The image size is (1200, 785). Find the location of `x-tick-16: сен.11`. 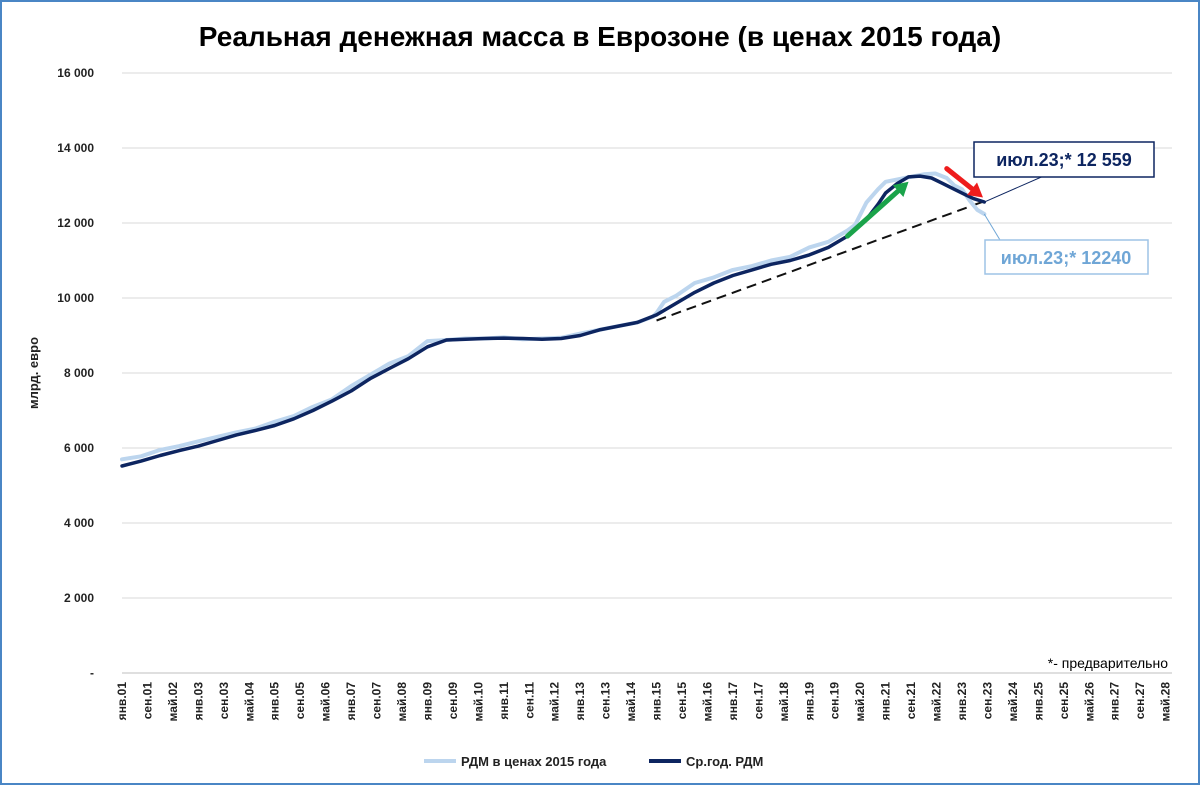

x-tick-16: сен.11 is located at coordinates (529, 700).